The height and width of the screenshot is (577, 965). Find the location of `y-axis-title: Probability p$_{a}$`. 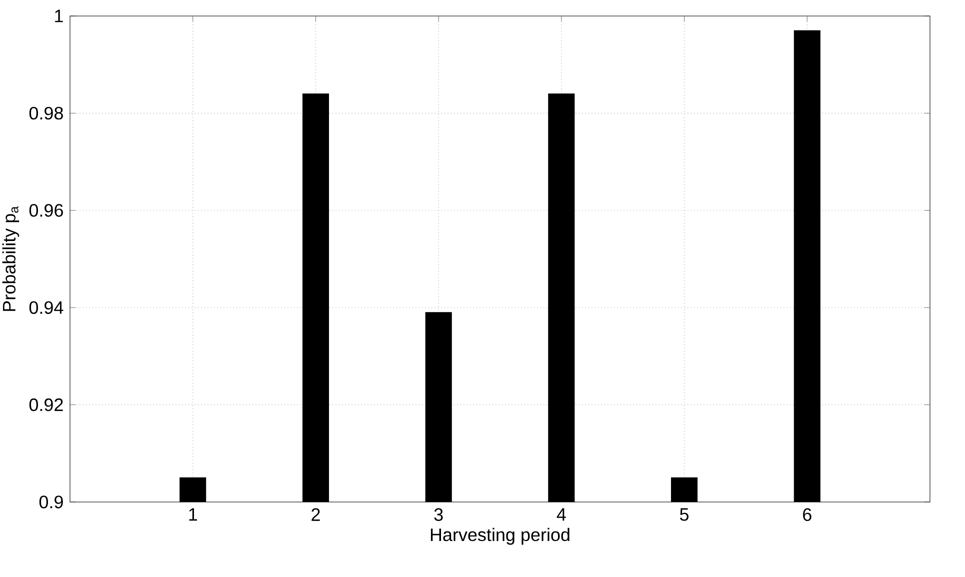

y-axis-title: Probability p$_{a}$ is located at coordinates (11, 258).